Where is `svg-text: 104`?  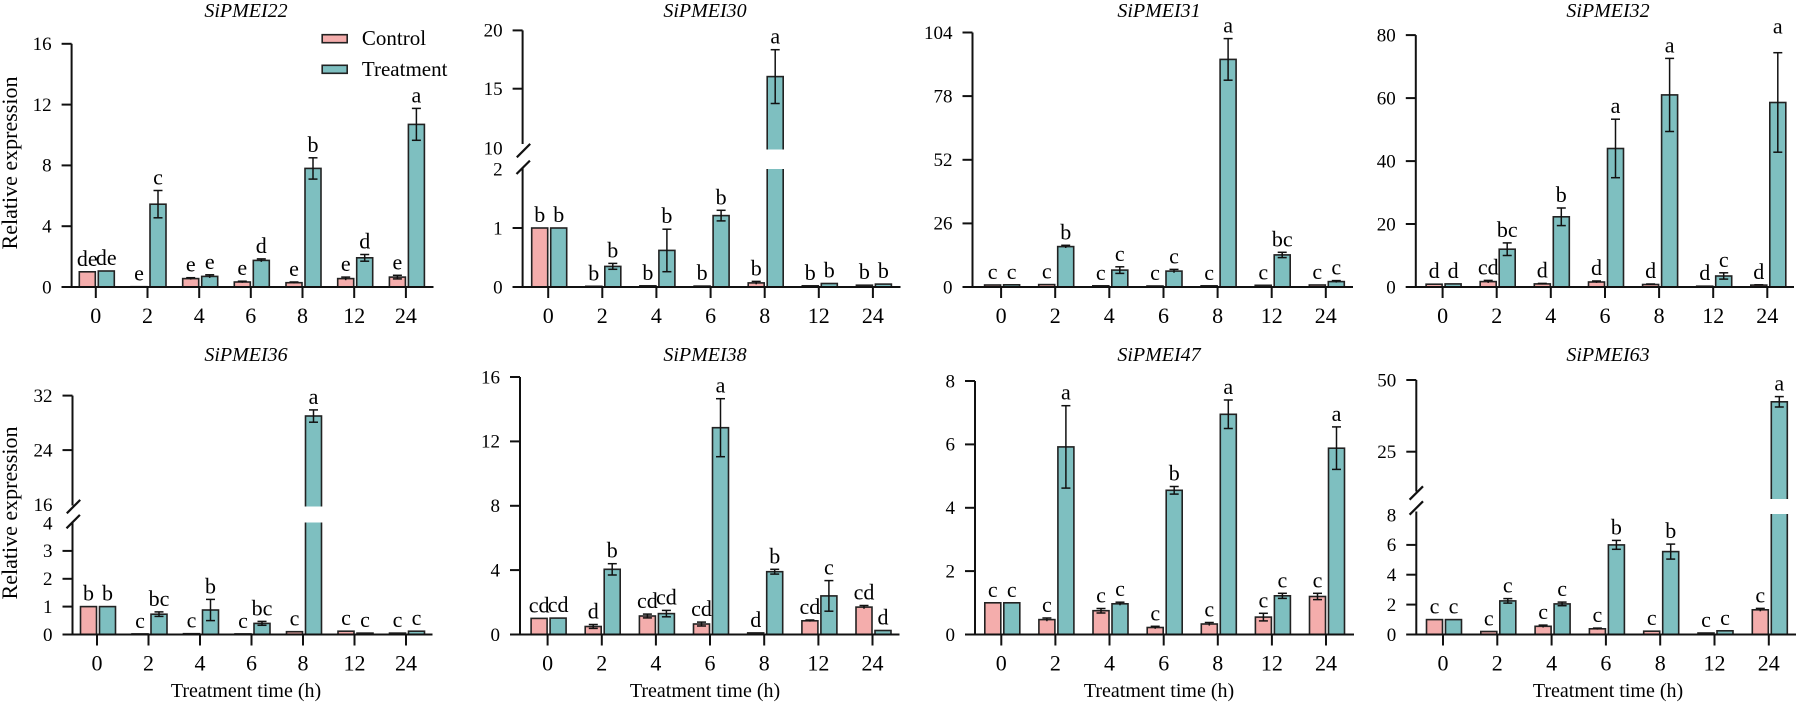
svg-text: 104 is located at coordinates (938, 33).